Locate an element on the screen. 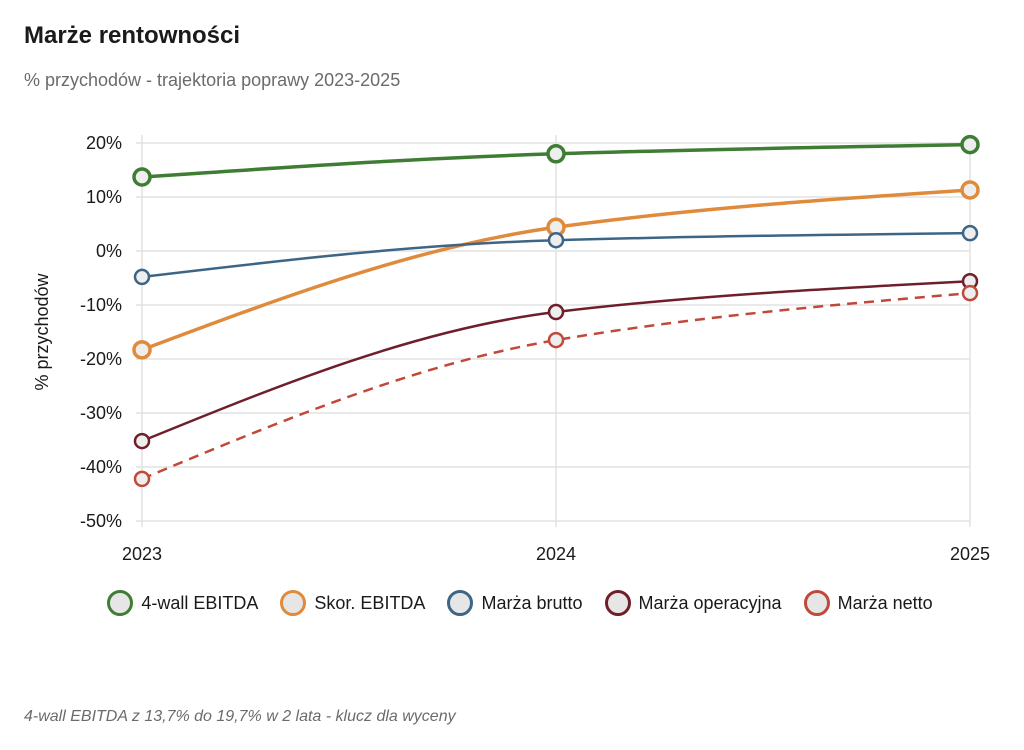 Image resolution: width=1024 pixels, height=750 pixels. chart-title: Marże rentowności is located at coordinates (132, 35).